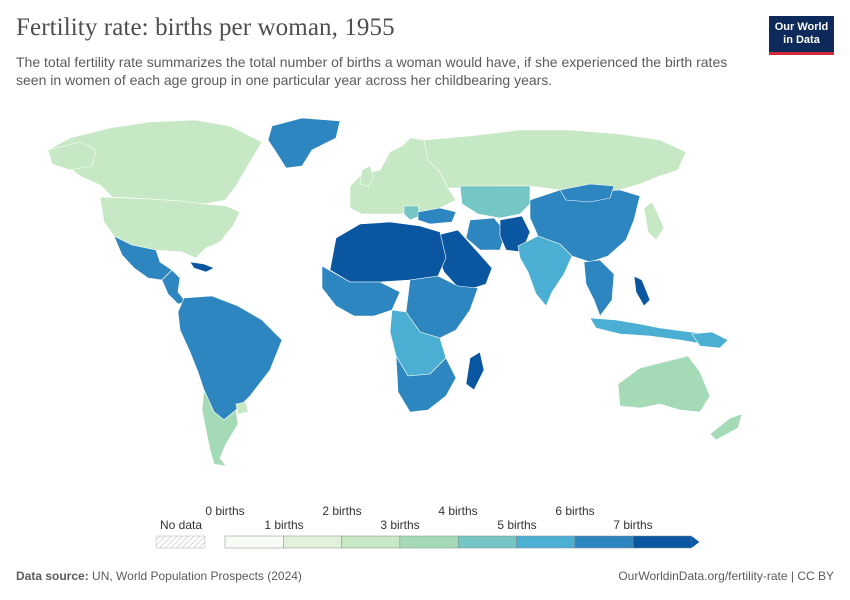 The height and width of the screenshot is (600, 850). I want to click on legend-arrow, so click(695, 542).